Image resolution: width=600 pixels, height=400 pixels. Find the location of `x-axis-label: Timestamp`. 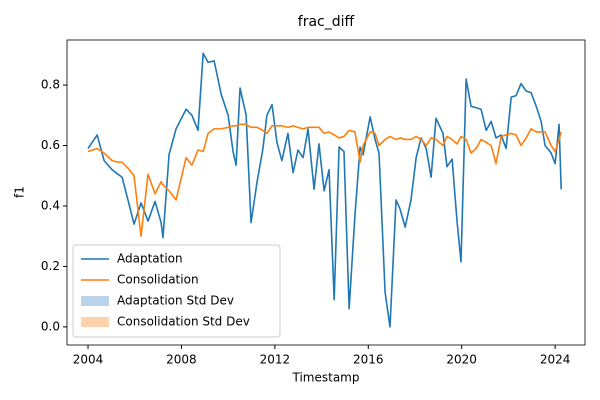

x-axis-label: Timestamp is located at coordinates (326, 378).